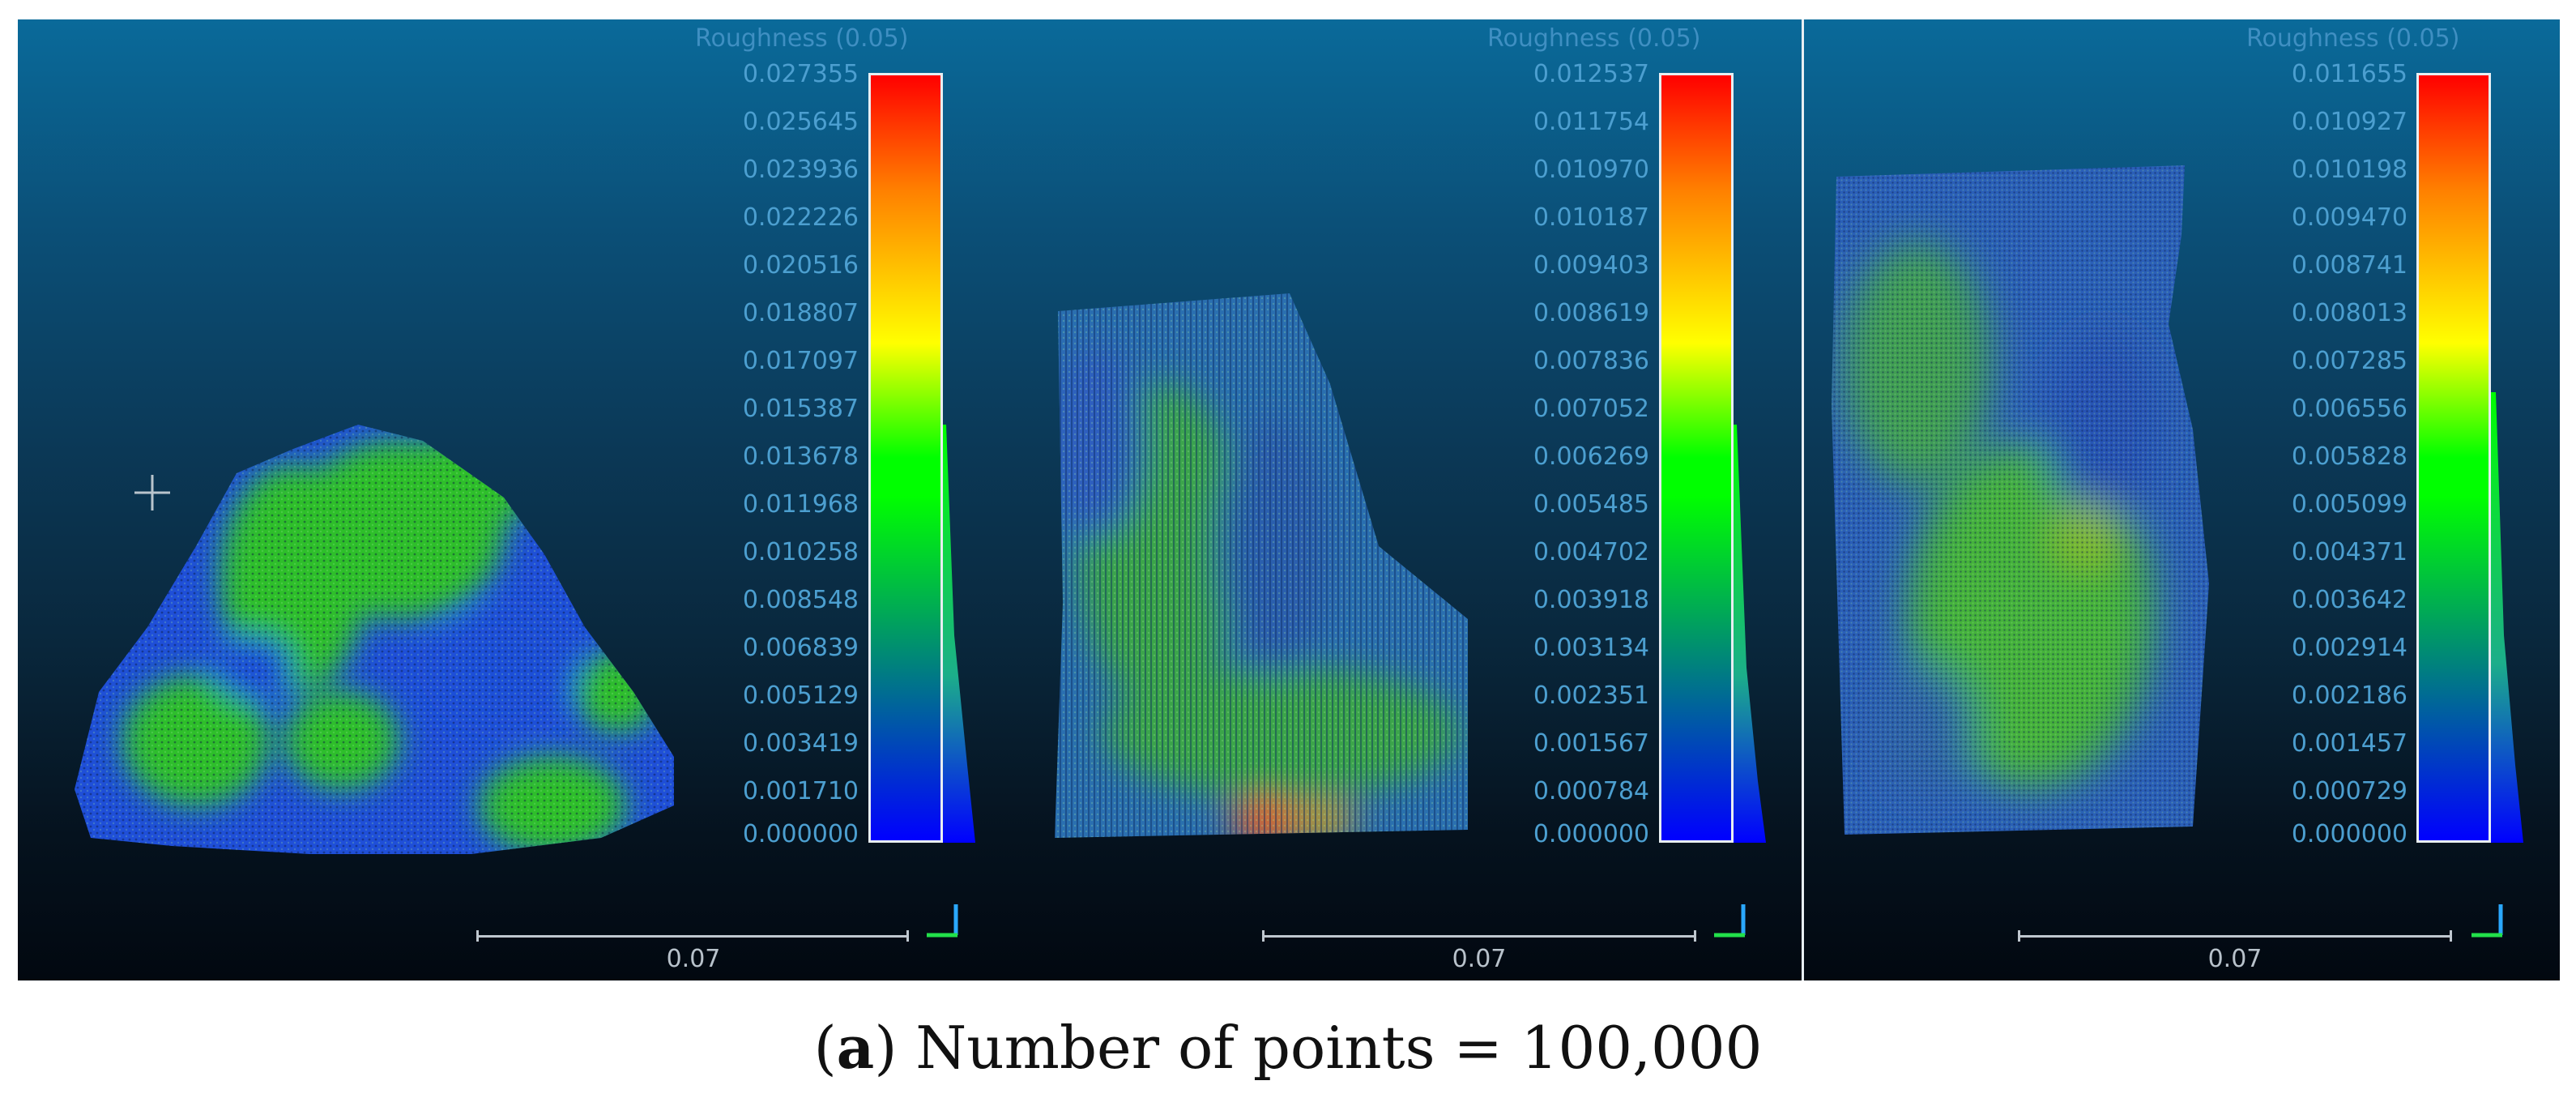 This screenshot has width=2576, height=1115. I want to click on tick-label: 0.008741, so click(2350, 266).